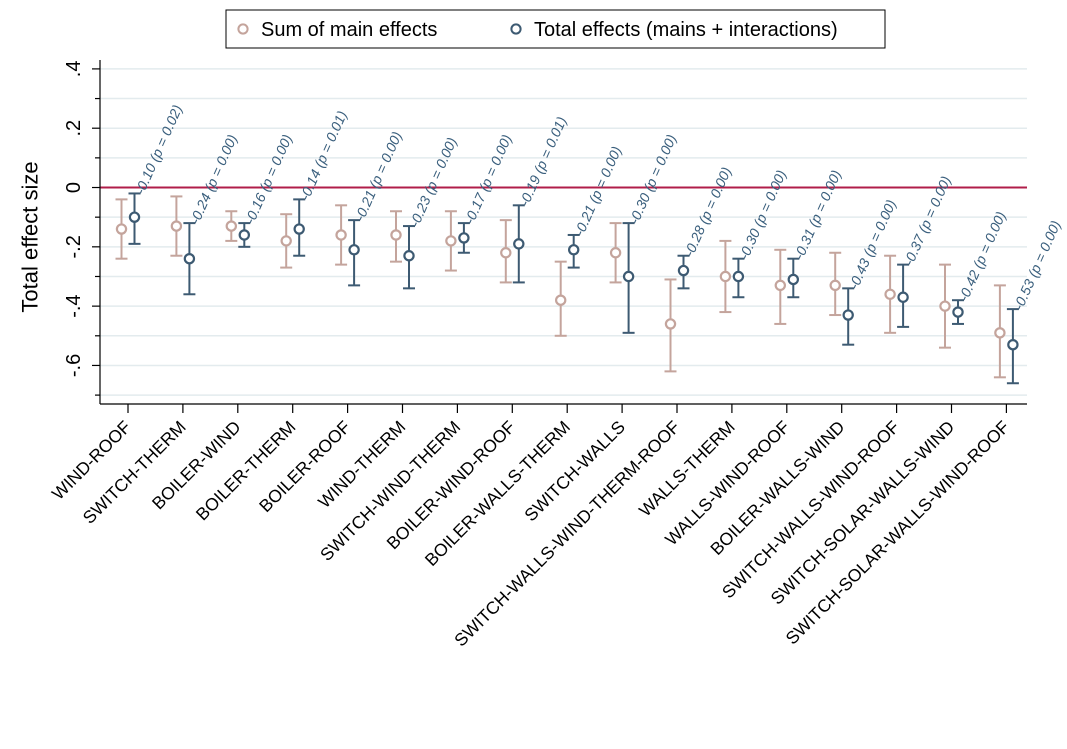  I want to click on x-tick-label: SWITCH-WALLS, so click(574, 471).